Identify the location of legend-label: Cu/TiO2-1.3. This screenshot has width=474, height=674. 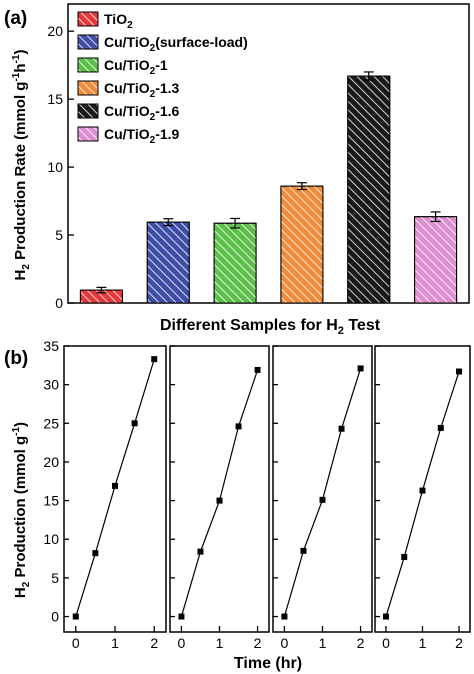
(142, 90).